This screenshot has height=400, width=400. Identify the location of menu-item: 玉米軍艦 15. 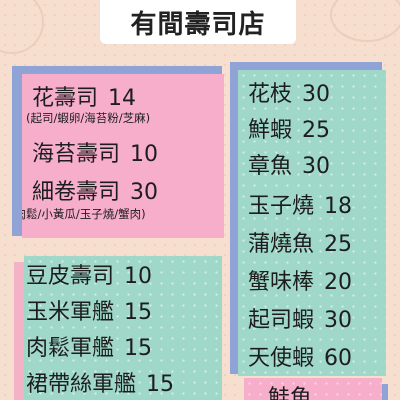
(89, 310).